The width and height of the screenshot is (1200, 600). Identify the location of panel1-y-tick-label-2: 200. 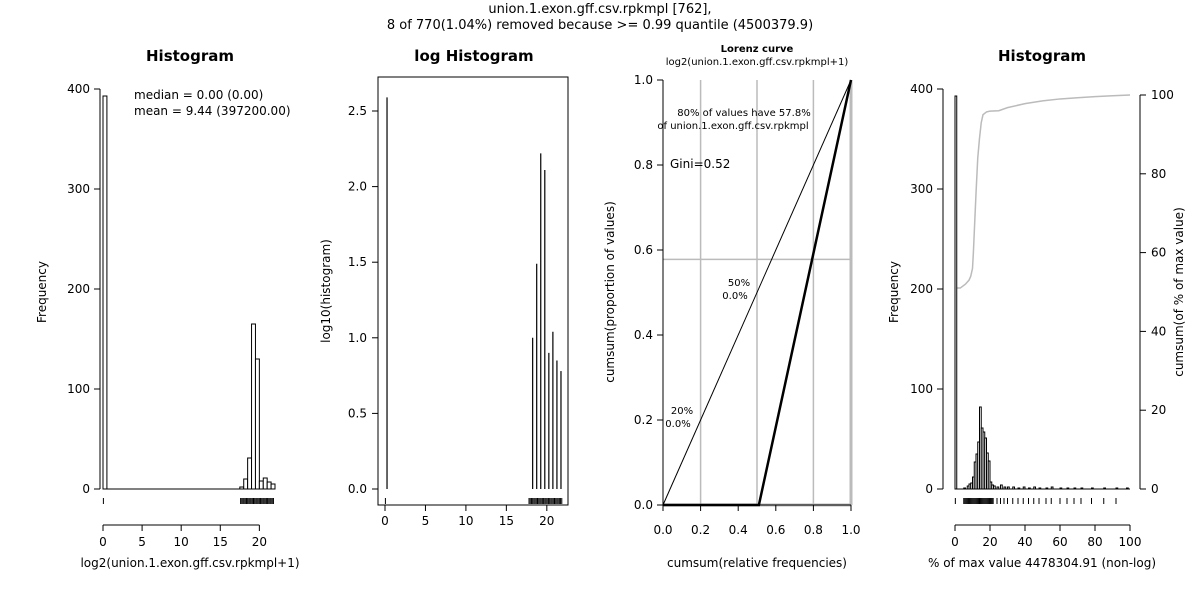
(78, 289).